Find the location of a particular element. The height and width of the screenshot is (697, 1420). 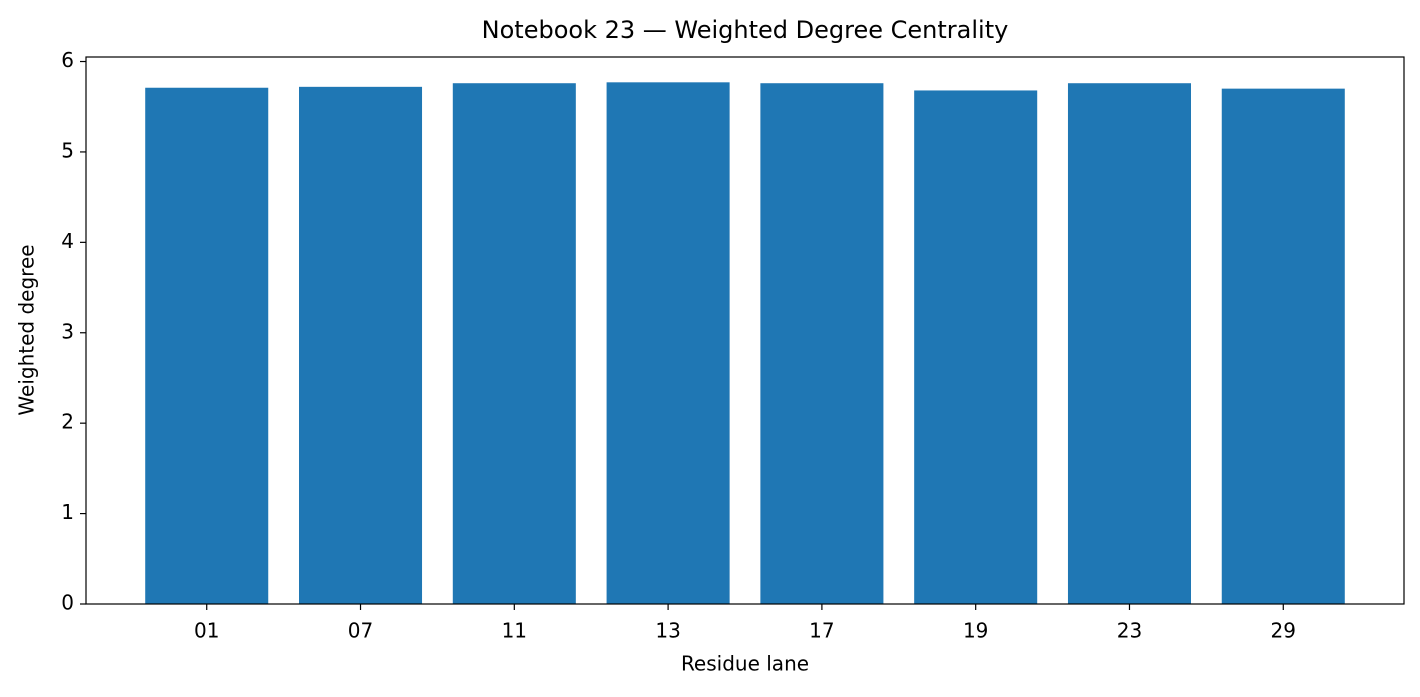

y-tick-label: 0 is located at coordinates (67, 603).